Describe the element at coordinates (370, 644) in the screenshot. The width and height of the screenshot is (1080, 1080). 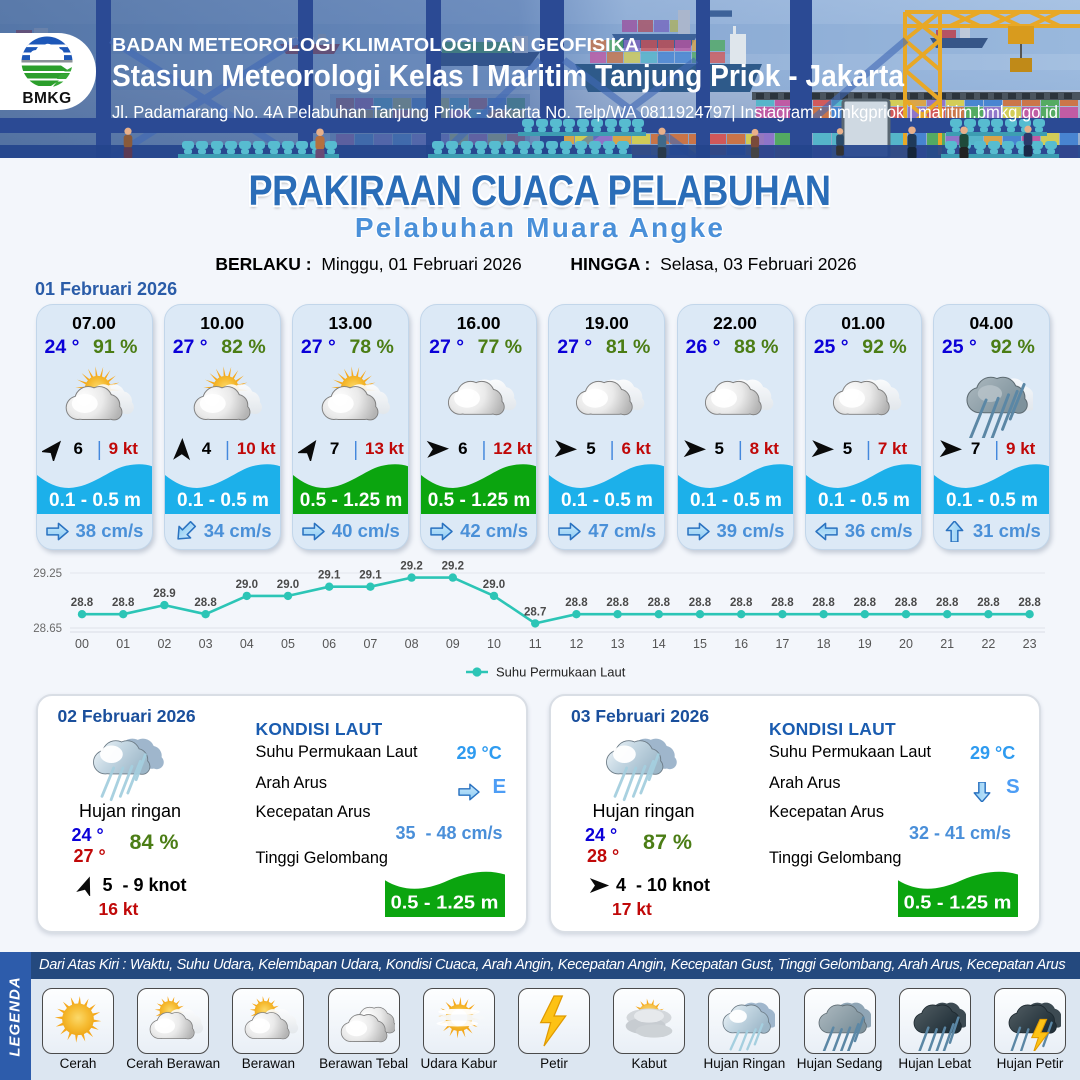
I see `svg-text: 07` at that location.